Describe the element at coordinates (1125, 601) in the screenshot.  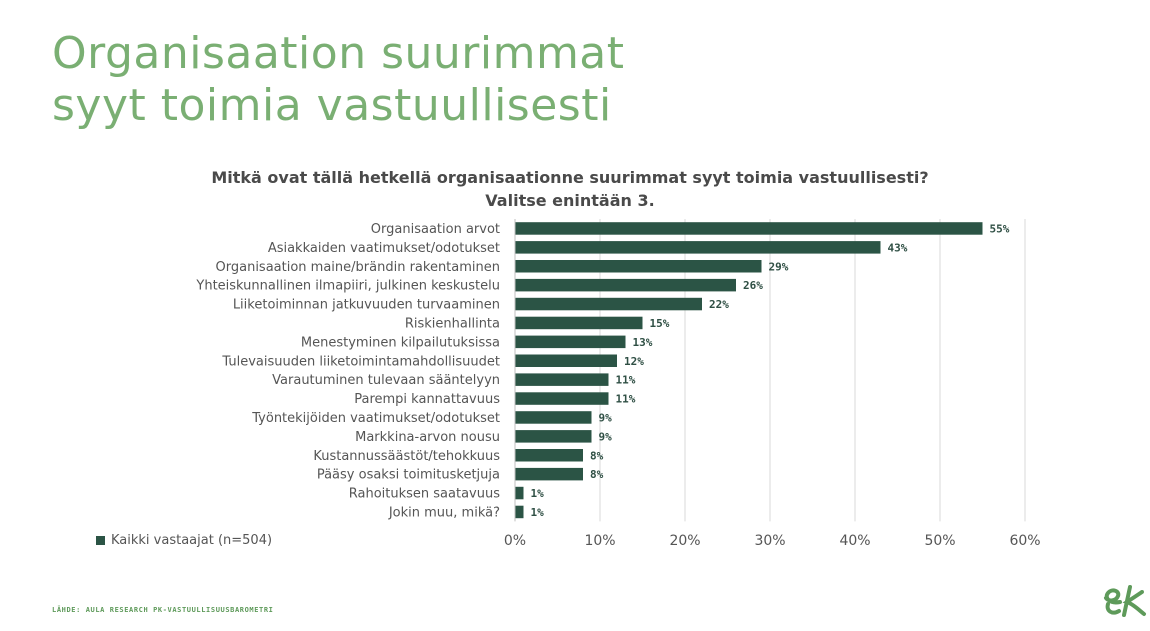
I see `ek-logo` at that location.